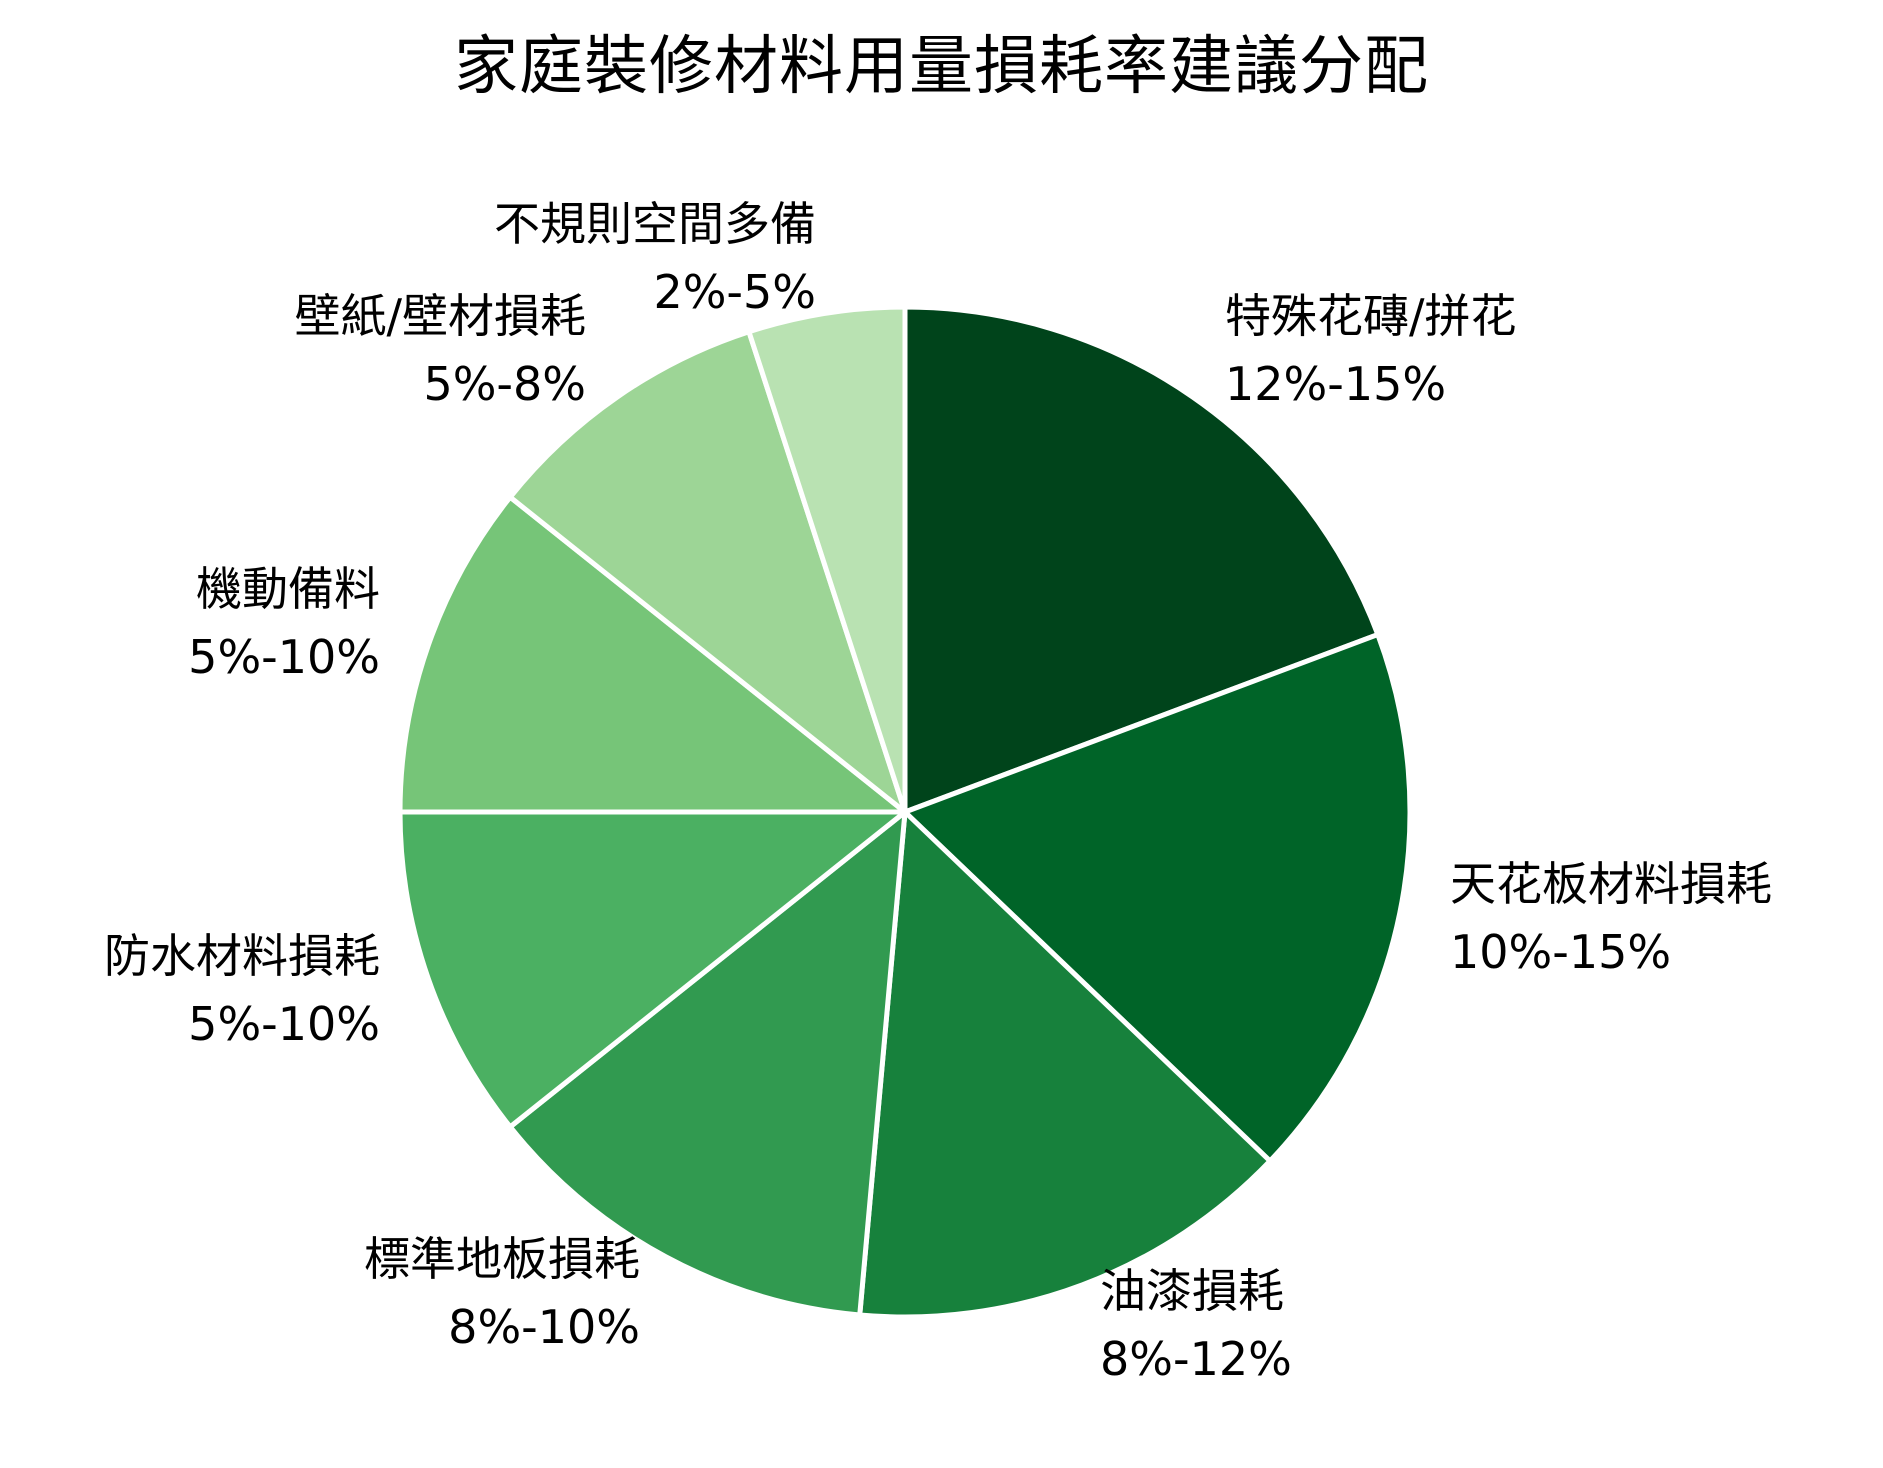 The image size is (1883, 1468). Describe the element at coordinates (284, 623) in the screenshot. I see `slice-label-spare: 機動備料 5%-10%` at that location.